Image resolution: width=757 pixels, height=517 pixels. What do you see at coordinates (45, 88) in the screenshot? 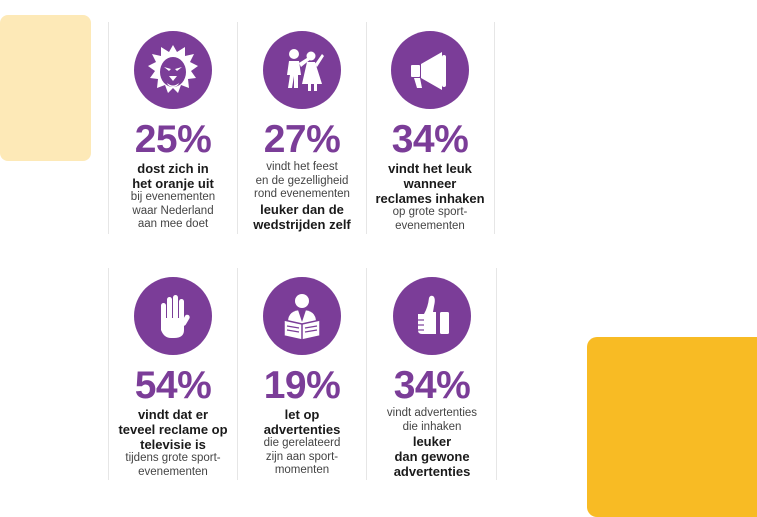
I see `decorative-cream-block` at bounding box center [45, 88].